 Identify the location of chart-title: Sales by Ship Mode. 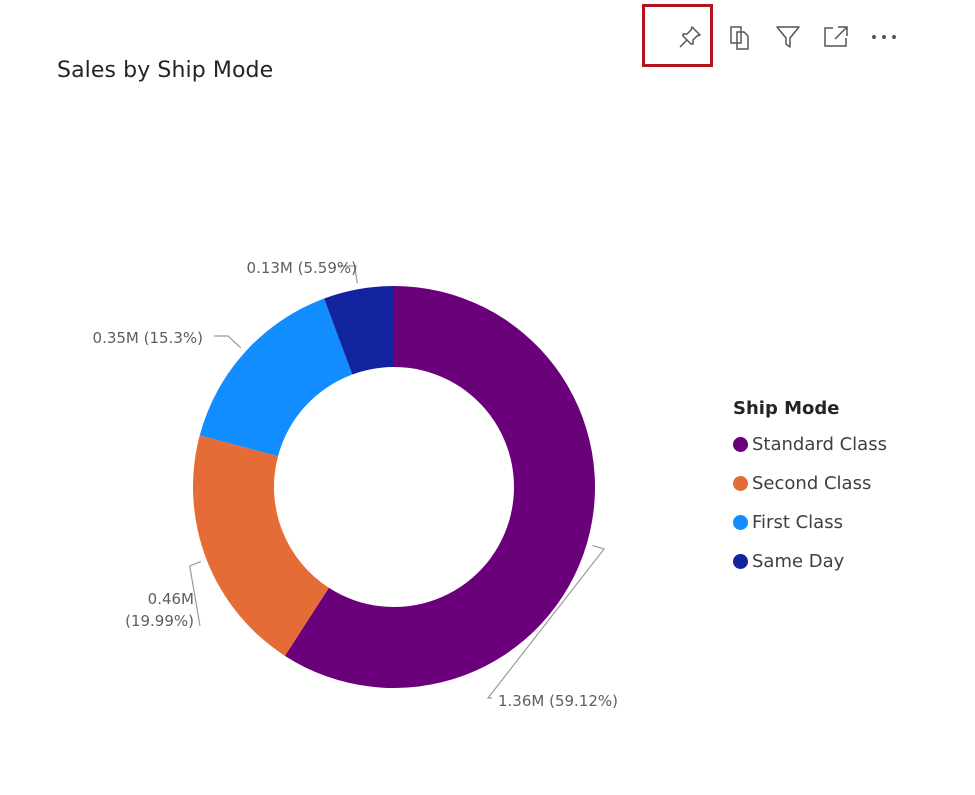
(165, 70).